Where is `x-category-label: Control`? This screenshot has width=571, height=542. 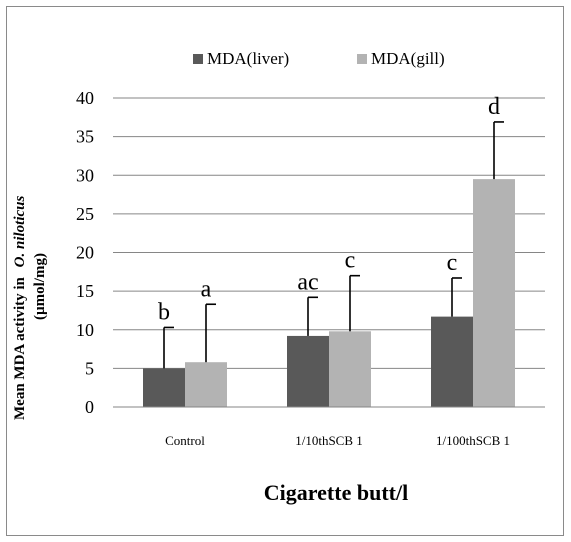 x-category-label: Control is located at coordinates (185, 440).